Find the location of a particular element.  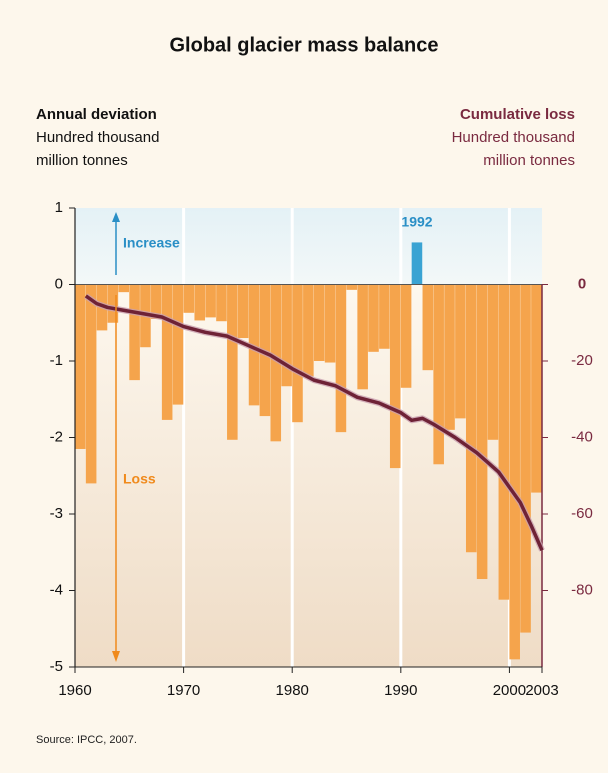

loss-label: Loss is located at coordinates (139, 479).